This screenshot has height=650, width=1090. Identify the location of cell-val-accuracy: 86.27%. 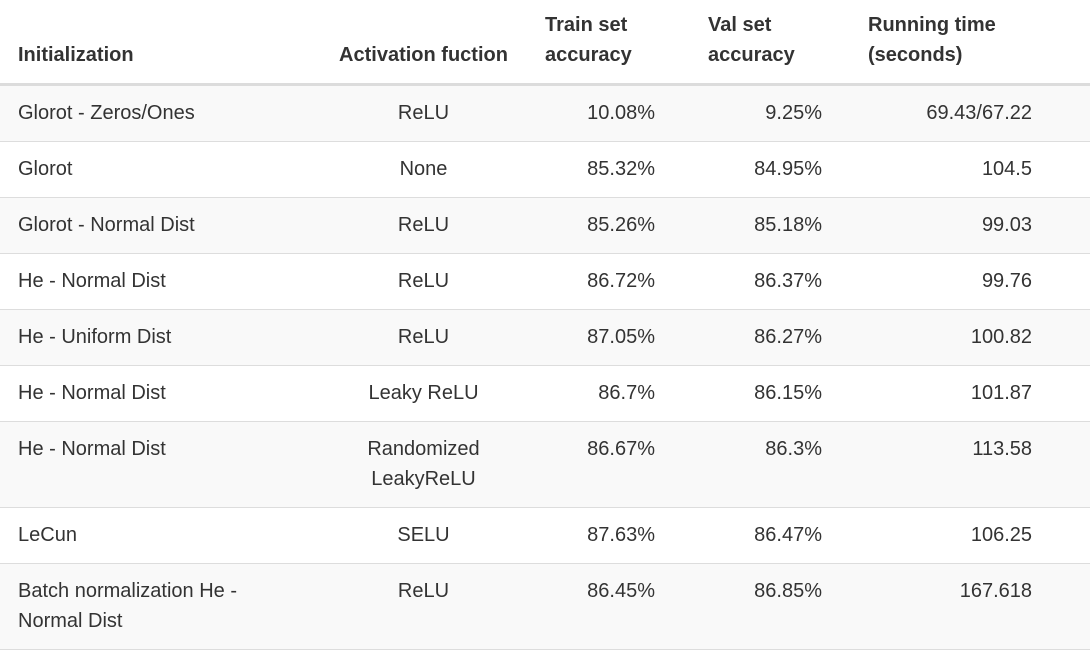
(780, 337).